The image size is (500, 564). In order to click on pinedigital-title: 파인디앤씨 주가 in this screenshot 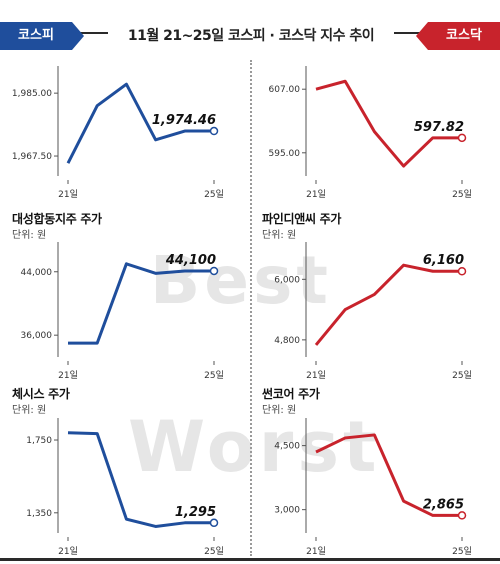, I will do `click(302, 219)`.